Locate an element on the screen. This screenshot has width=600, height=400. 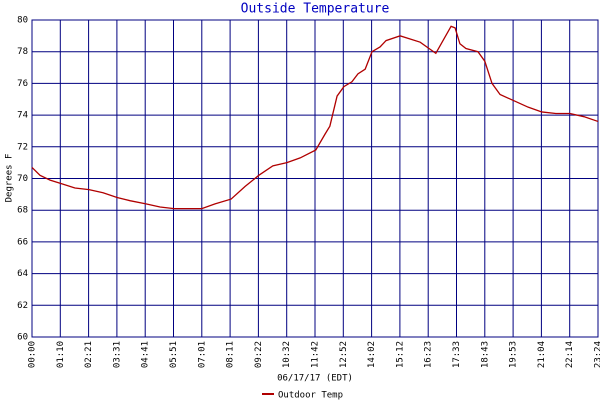
y-tick-label: 60 is located at coordinates (22, 338).